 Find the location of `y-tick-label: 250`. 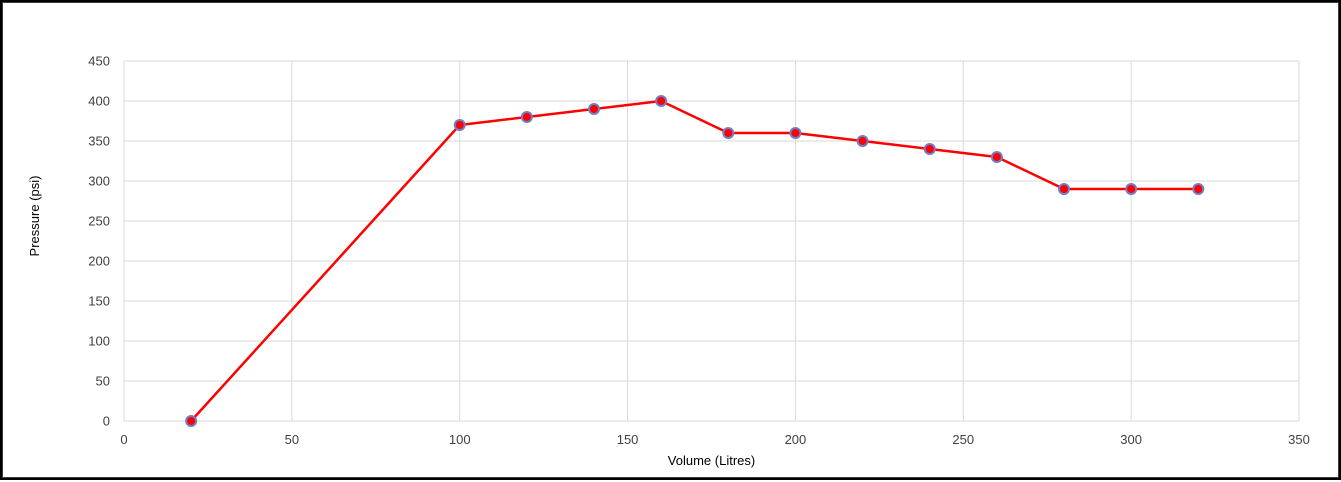

y-tick-label: 250 is located at coordinates (99, 221).